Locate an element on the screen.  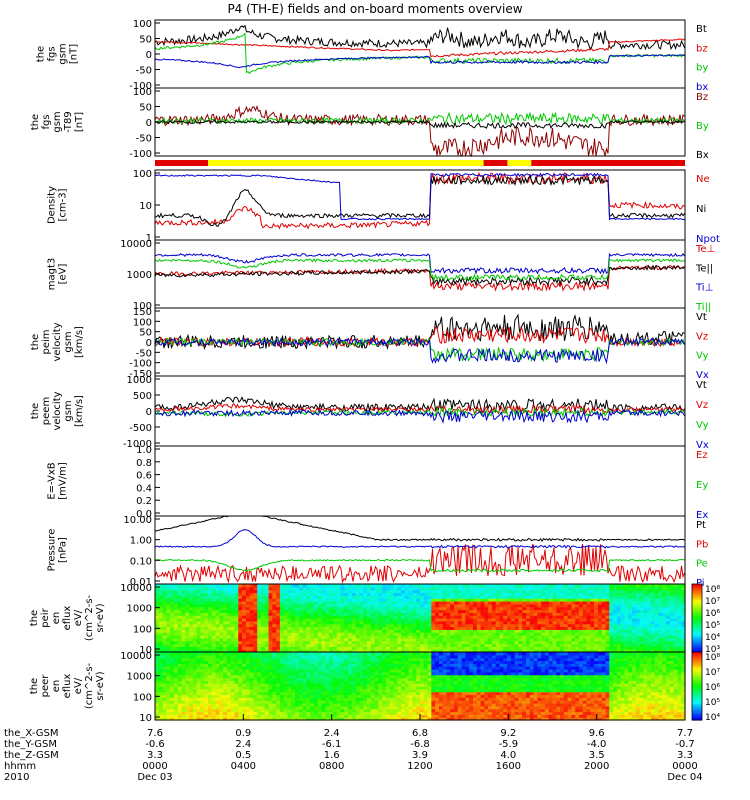
series-line-Pi is located at coordinates (419, 539).